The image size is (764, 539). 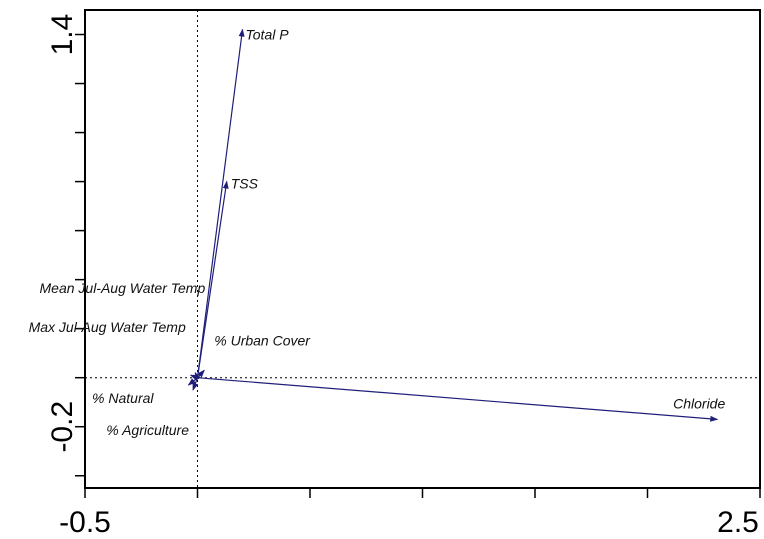 I want to click on vector-label-urban-cover: % Urban Cover, so click(x=262, y=340).